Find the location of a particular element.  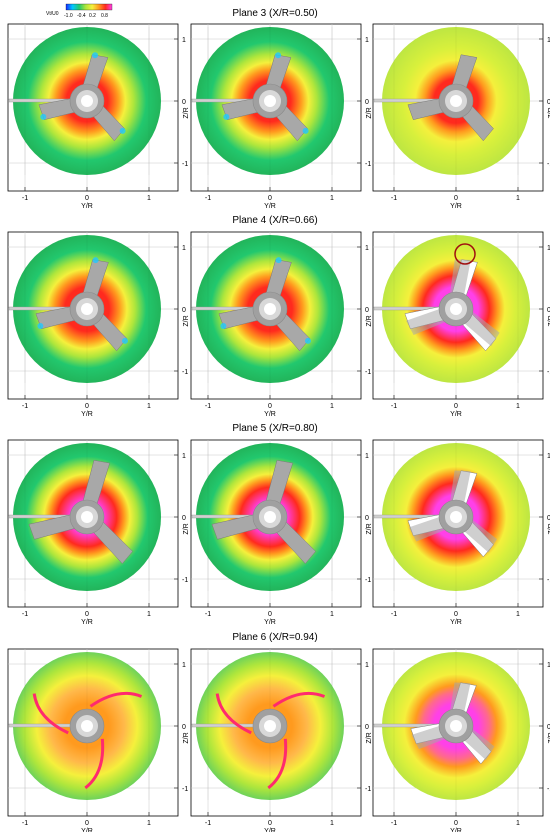

colorbar-tick: -1.0 is located at coordinates (68, 16).